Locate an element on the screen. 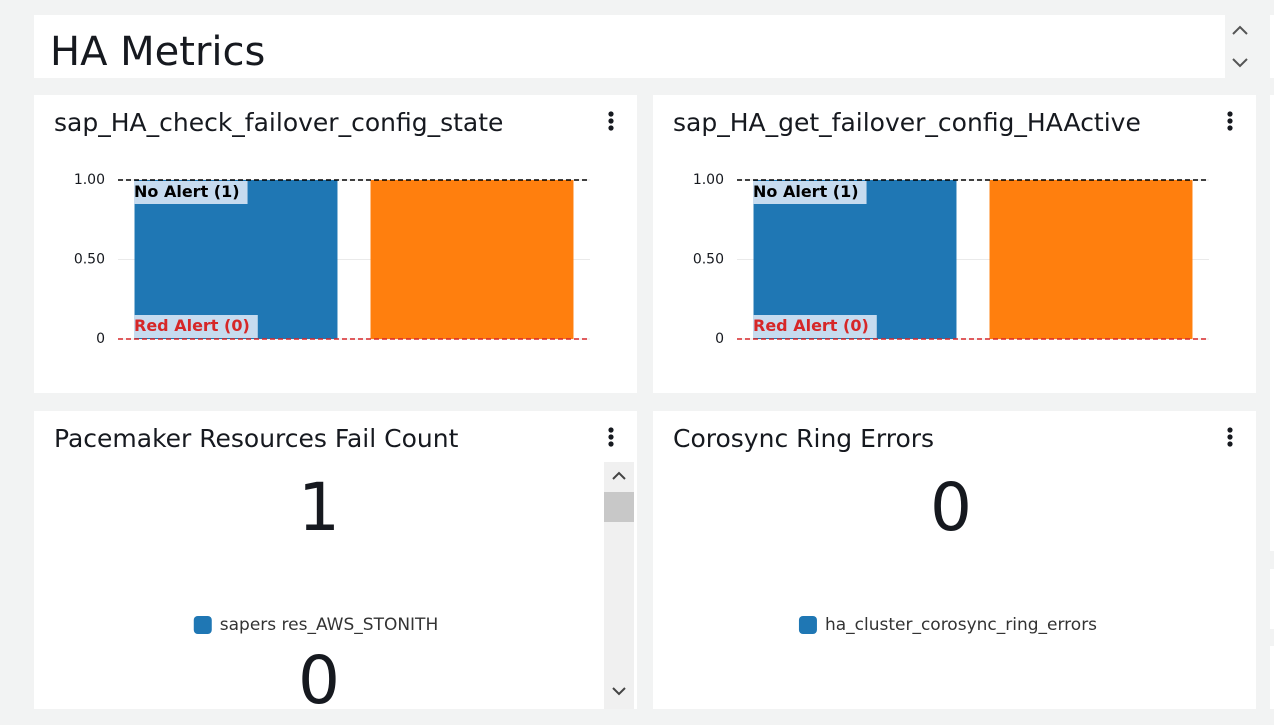 The width and height of the screenshot is (1274, 725). legend-label: ha_cluster_corosync_ring_errors is located at coordinates (961, 625).